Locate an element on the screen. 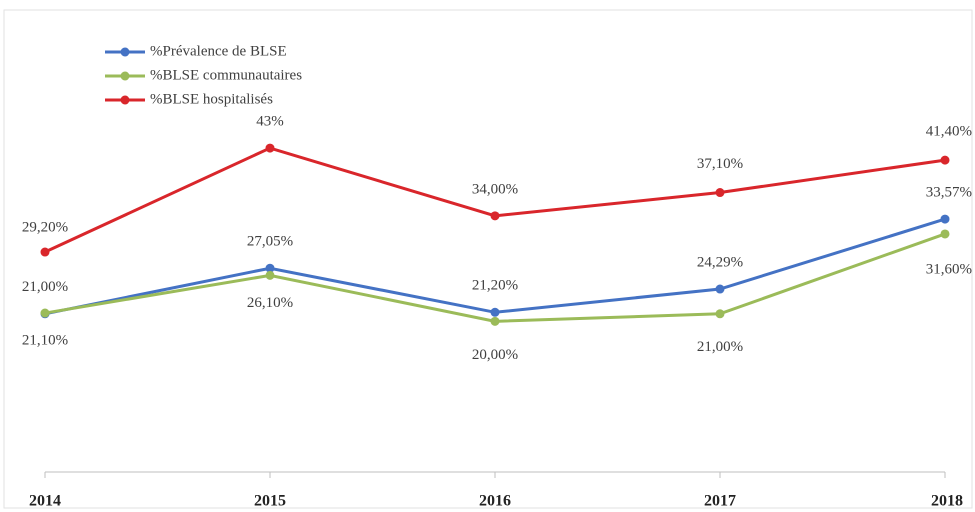  data-label: 26,10% is located at coordinates (270, 303).